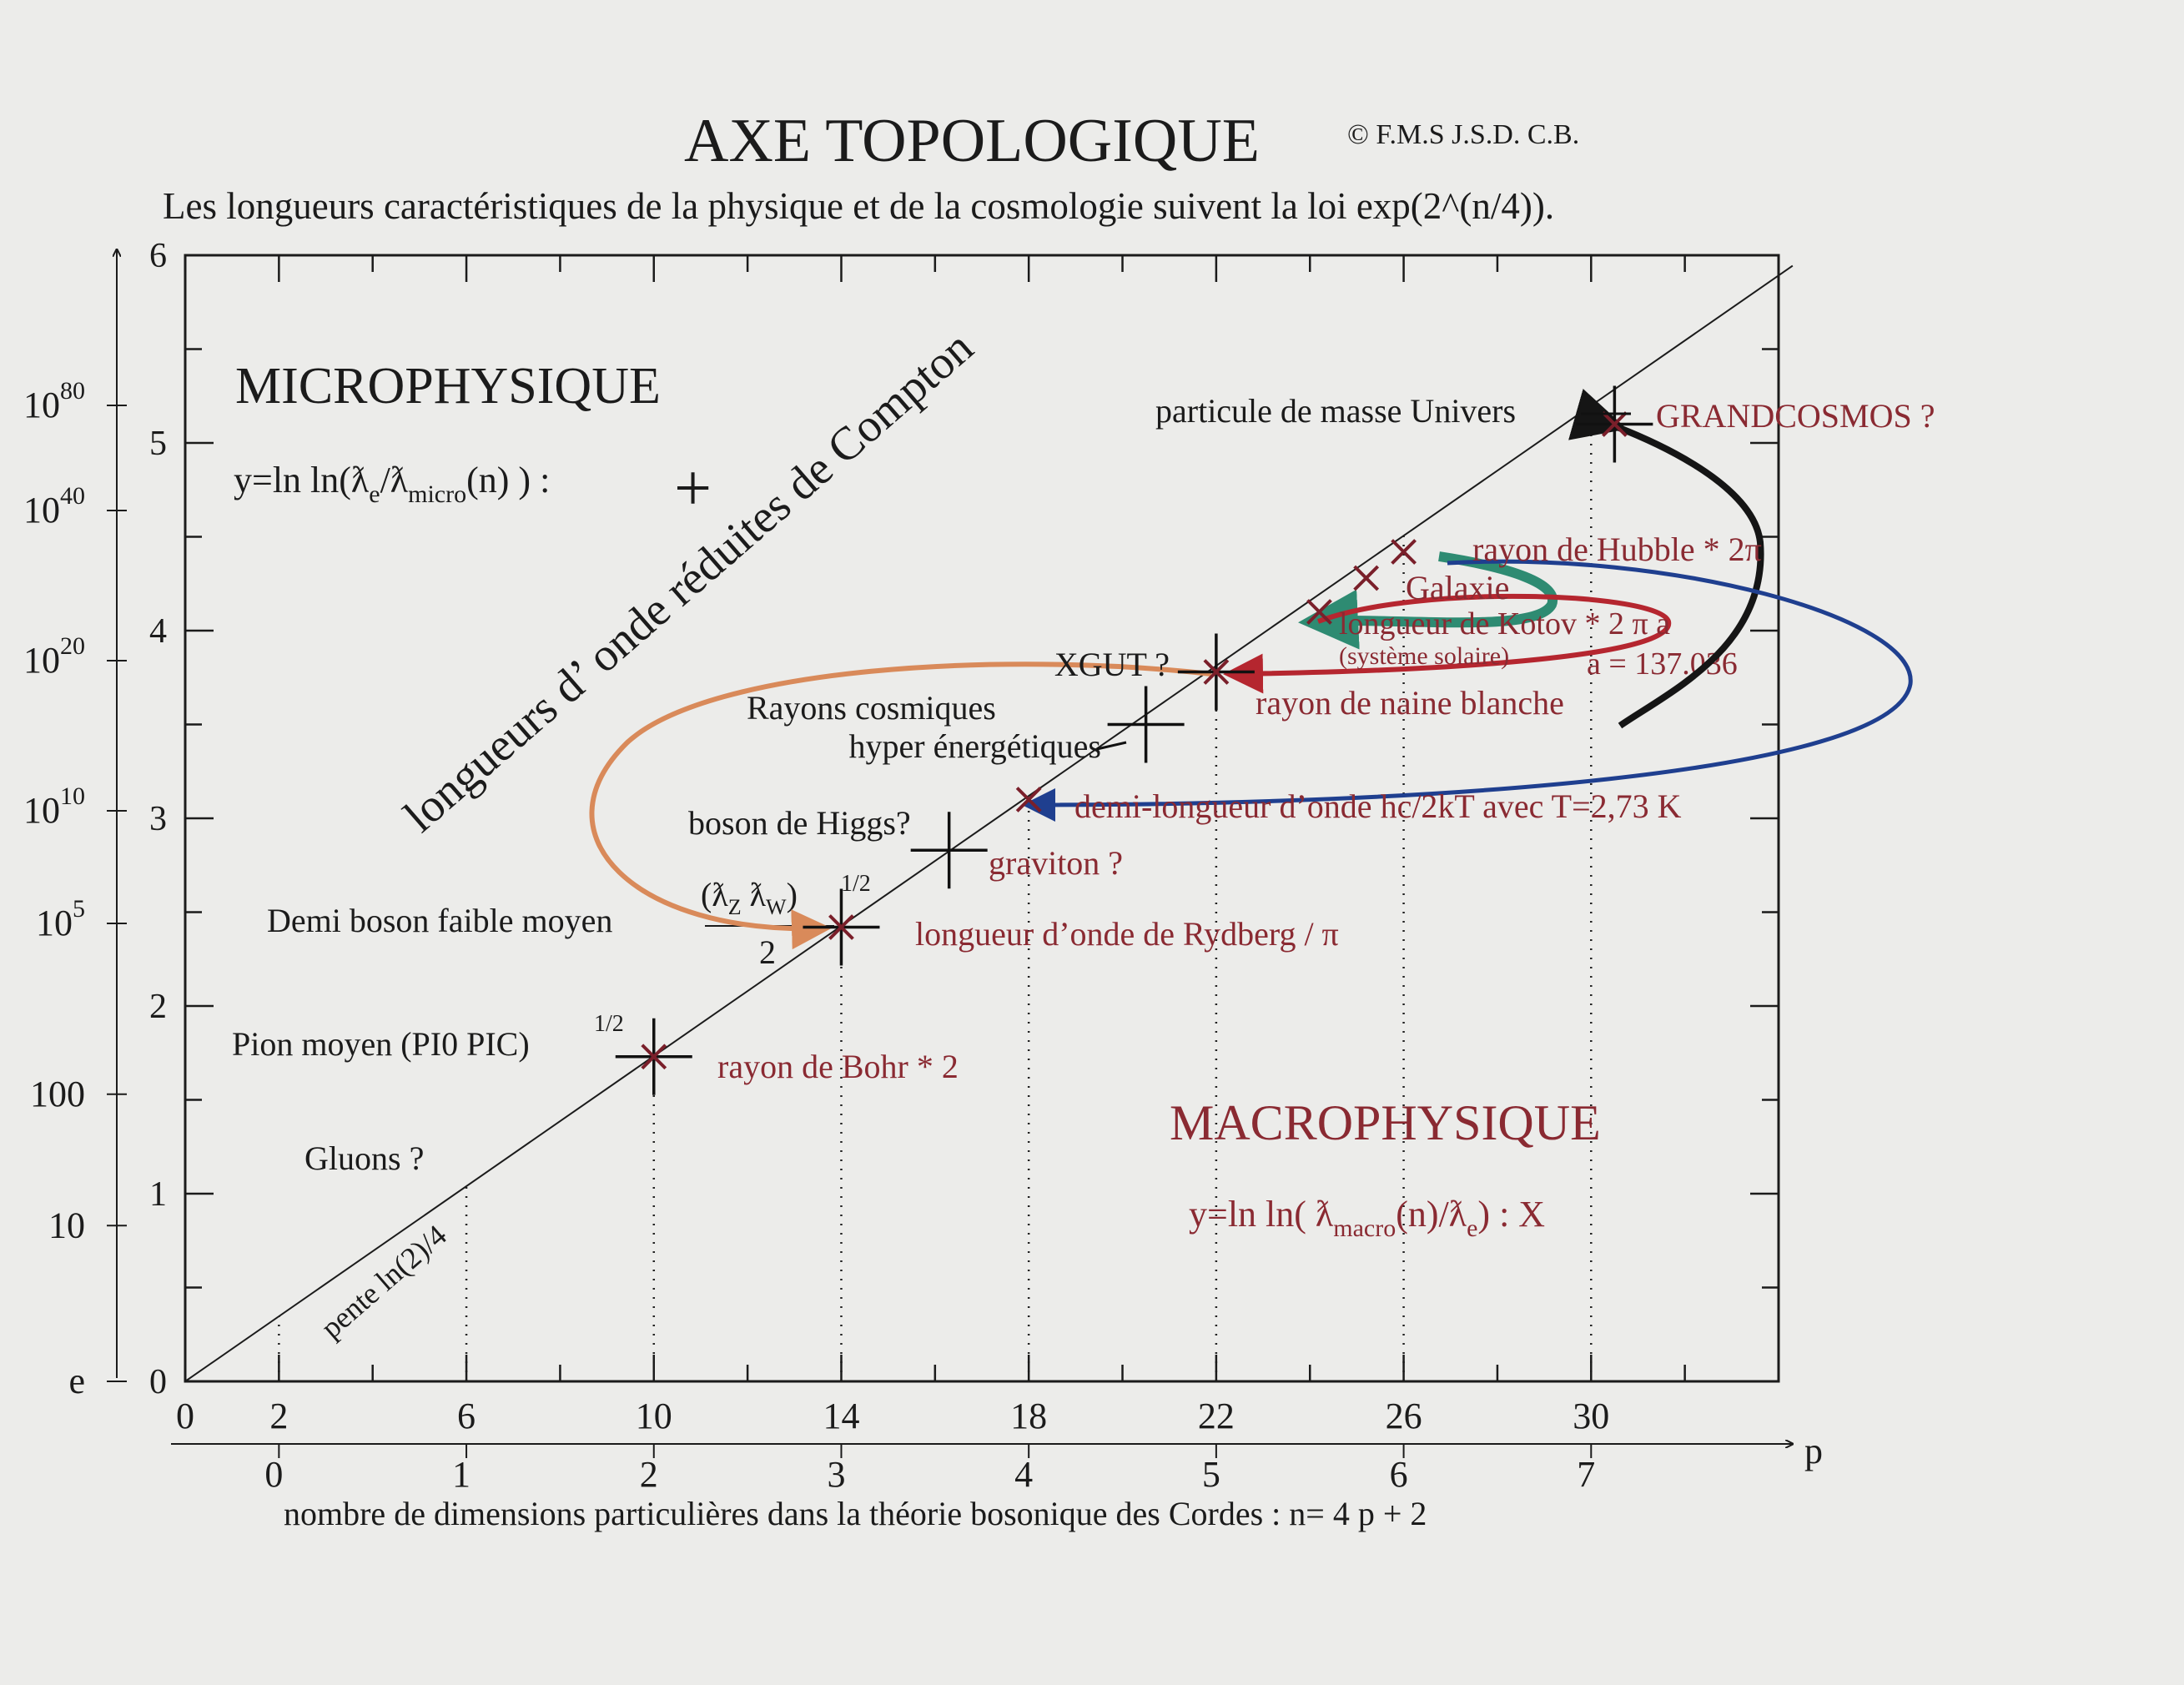 This screenshot has width=2184, height=1685. What do you see at coordinates (693, 489) in the screenshot?
I see `micro-symbol: +` at bounding box center [693, 489].